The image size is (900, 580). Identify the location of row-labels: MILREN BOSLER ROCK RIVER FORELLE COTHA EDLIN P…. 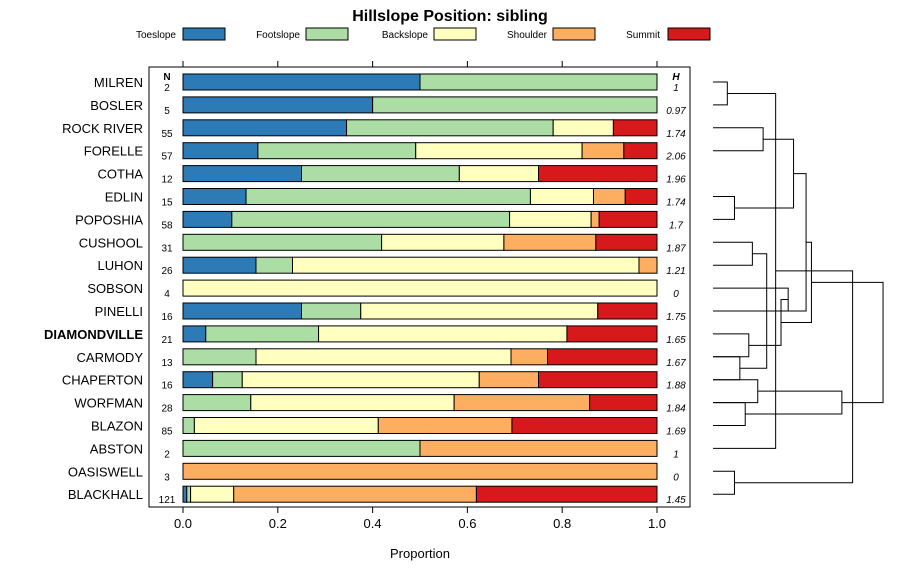
(93, 288).